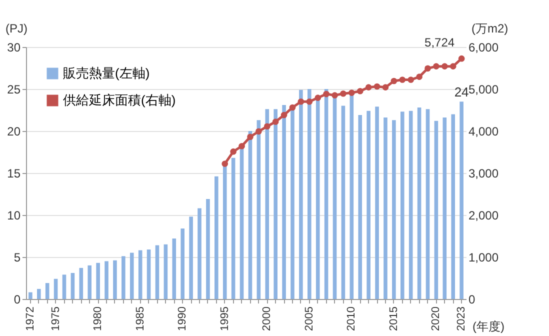 The height and width of the screenshot is (336, 549). Describe the element at coordinates (182, 318) in the screenshot. I see `x-tick-label: 1990` at that location.